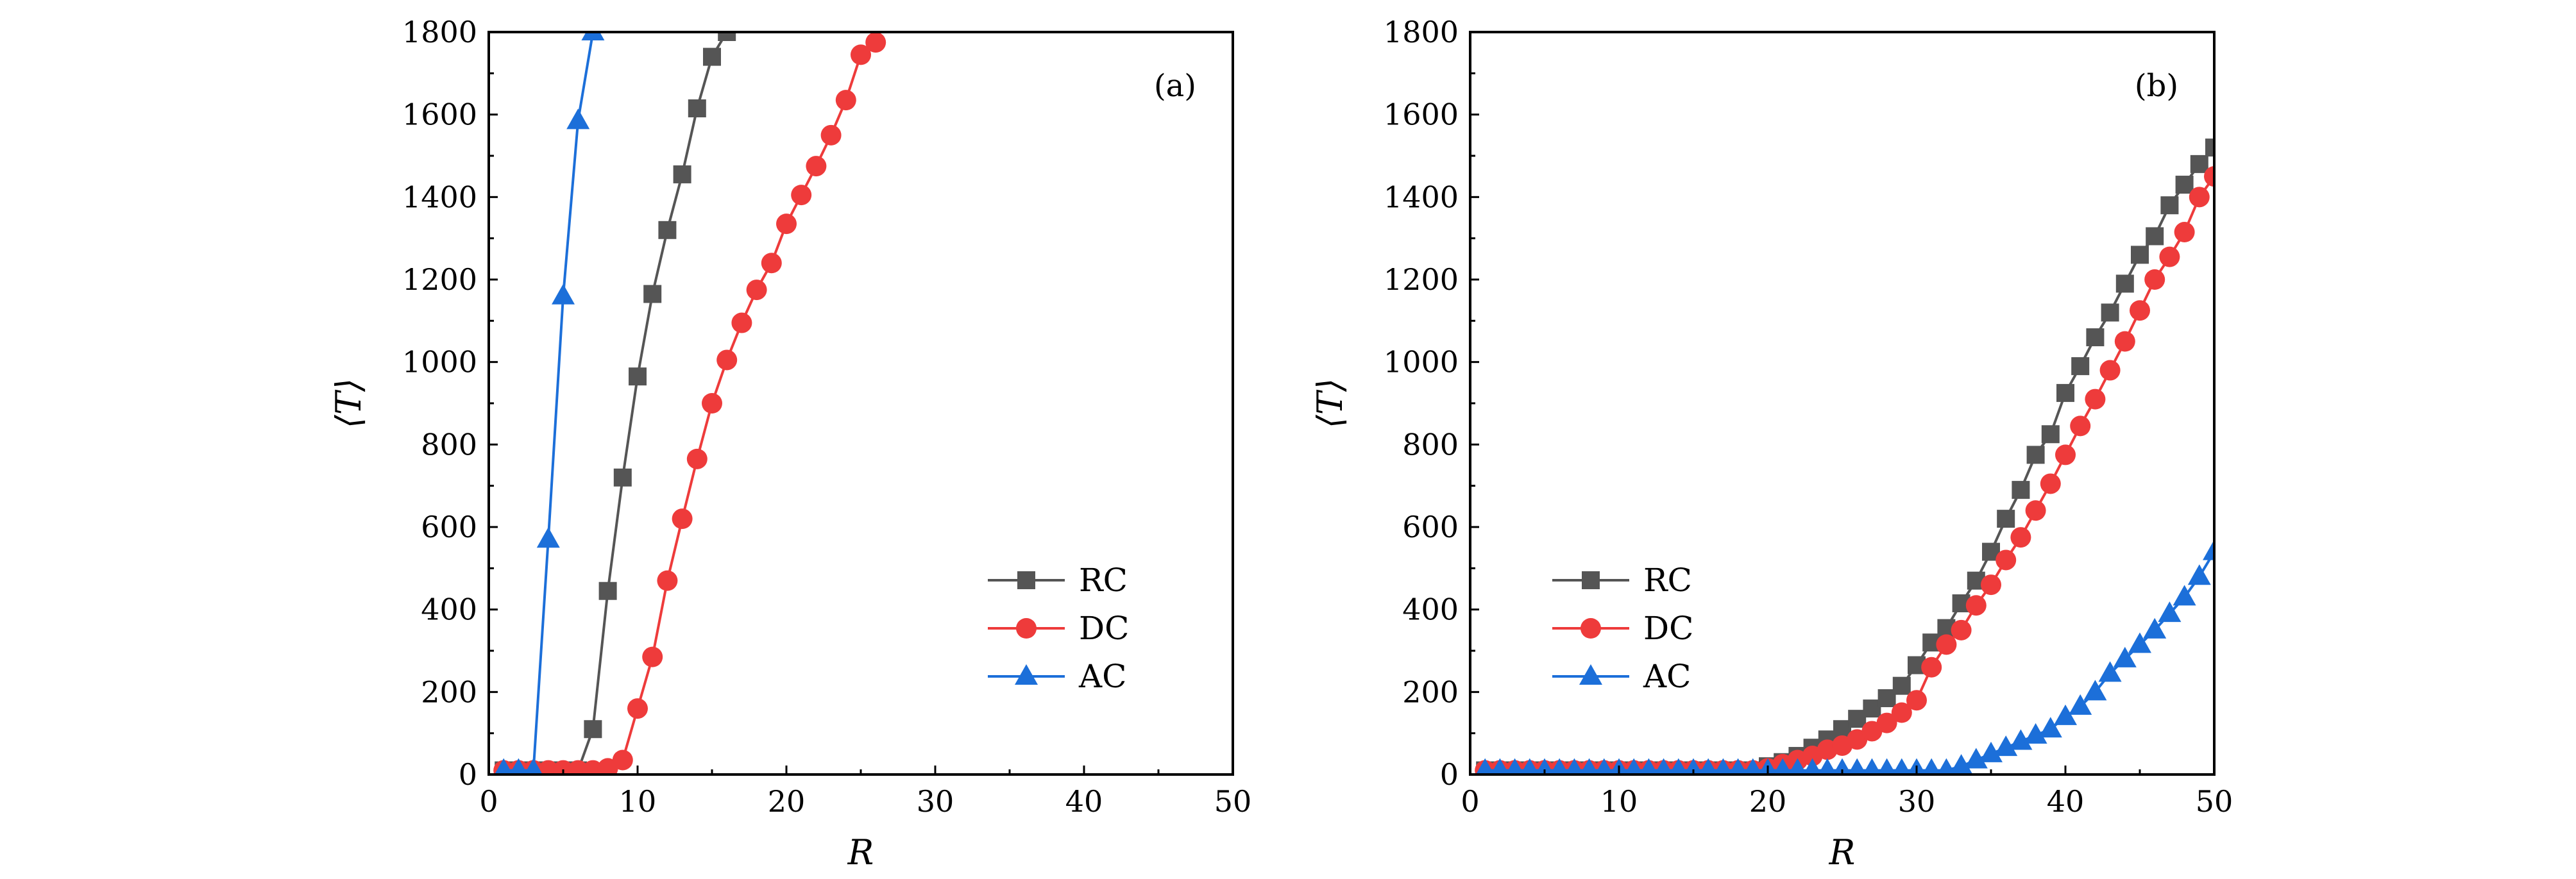 The height and width of the screenshot is (879, 2576). Describe the element at coordinates (1430, 691) in the screenshot. I see `y-tick-label: 200` at that location.